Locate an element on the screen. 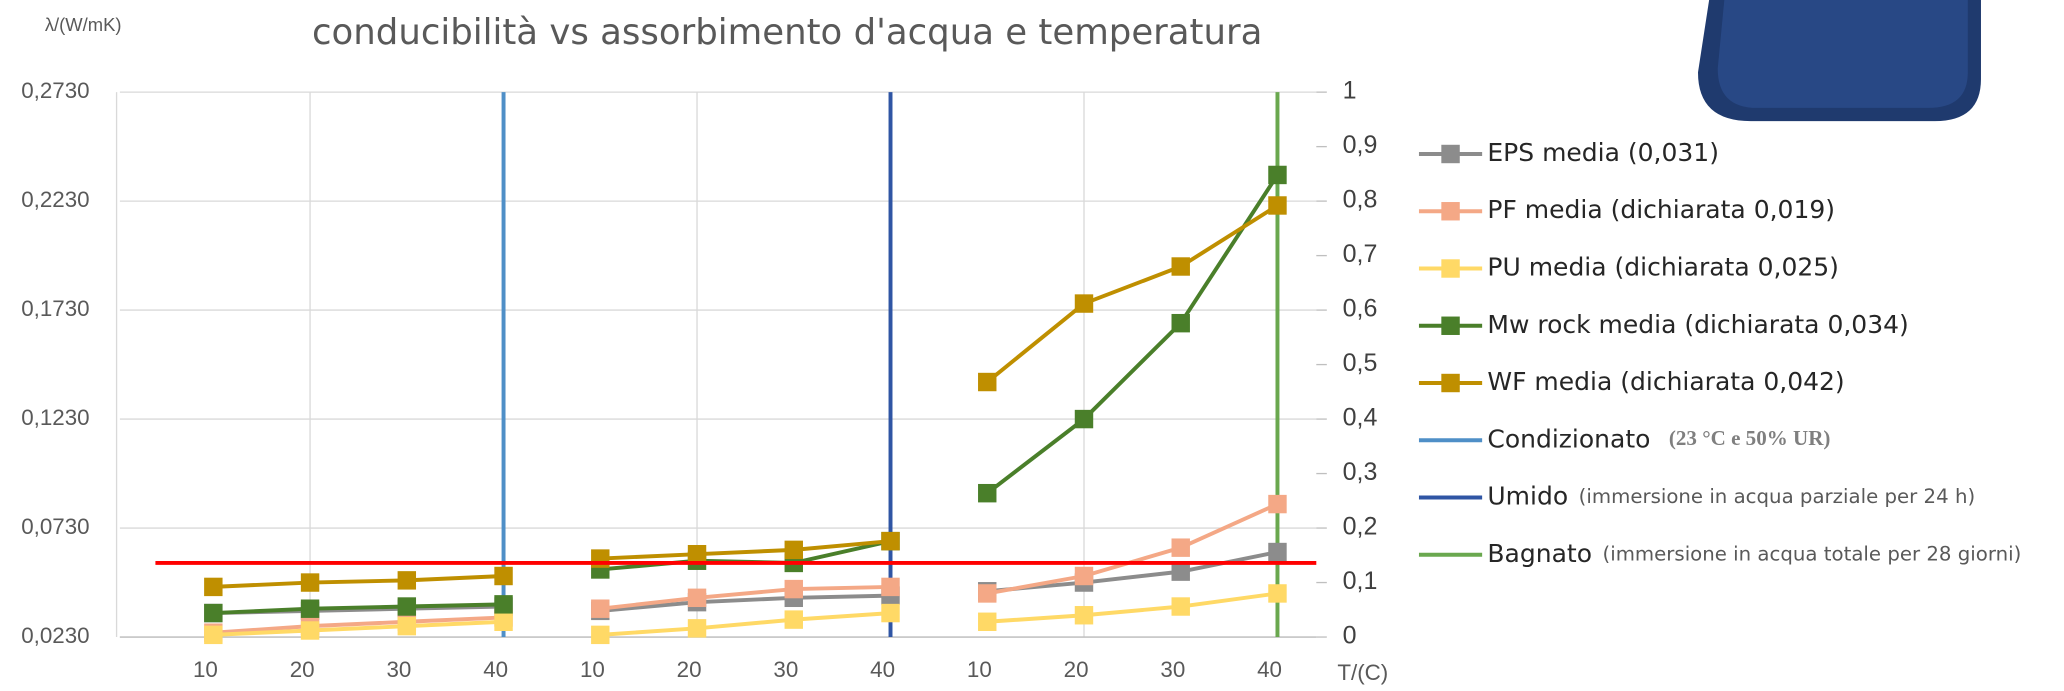 This screenshot has height=691, width=2064. y2-tick-label: 0,8 is located at coordinates (1360, 200).